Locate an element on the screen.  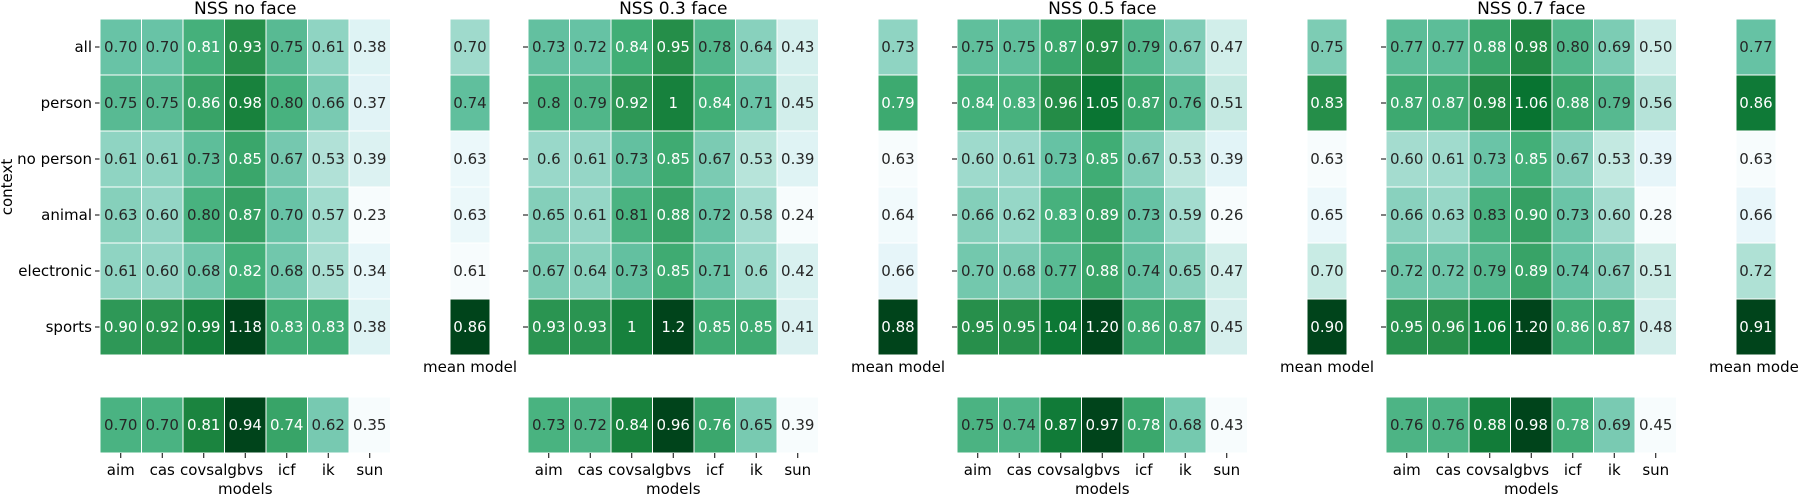
heatmap-cell-label: 0.26 is located at coordinates (1226, 215).